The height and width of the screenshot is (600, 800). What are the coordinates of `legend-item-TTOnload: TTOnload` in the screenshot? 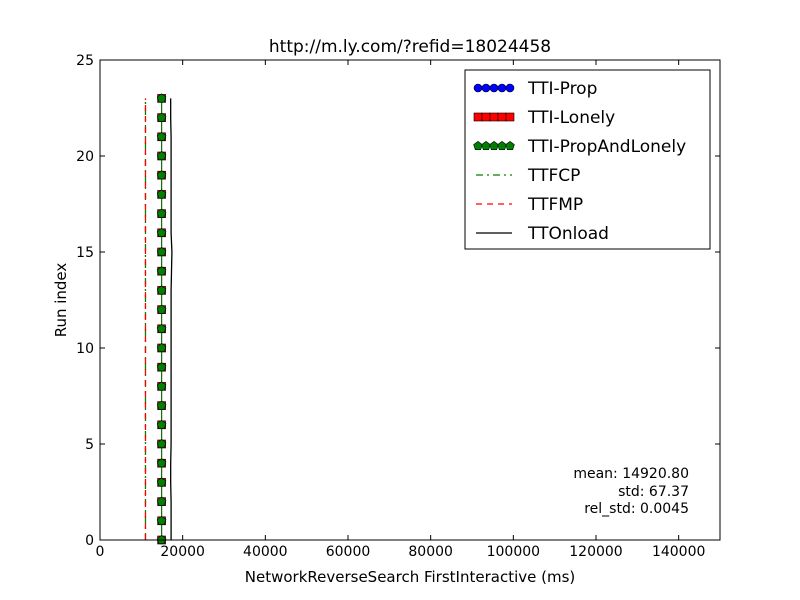 It's located at (542, 234).